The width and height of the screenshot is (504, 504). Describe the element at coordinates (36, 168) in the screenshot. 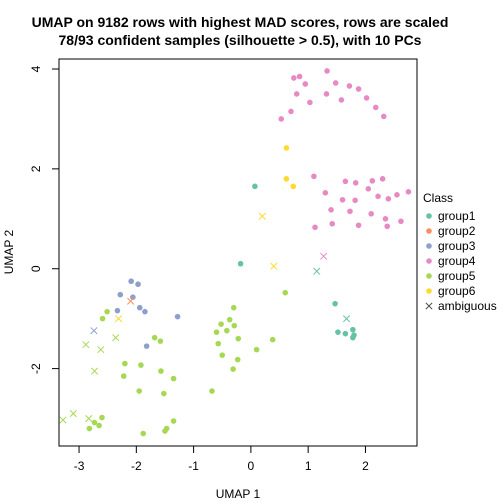

I see `y-tick-label: 2` at that location.